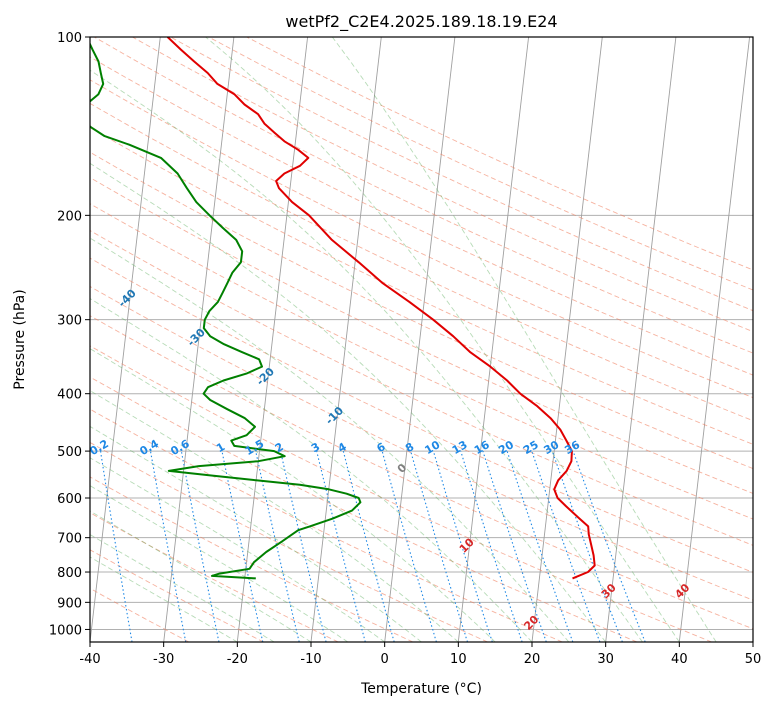 Image resolution: width=775 pixels, height=708 pixels. I want to click on x-tick-label: -40, so click(89, 659).